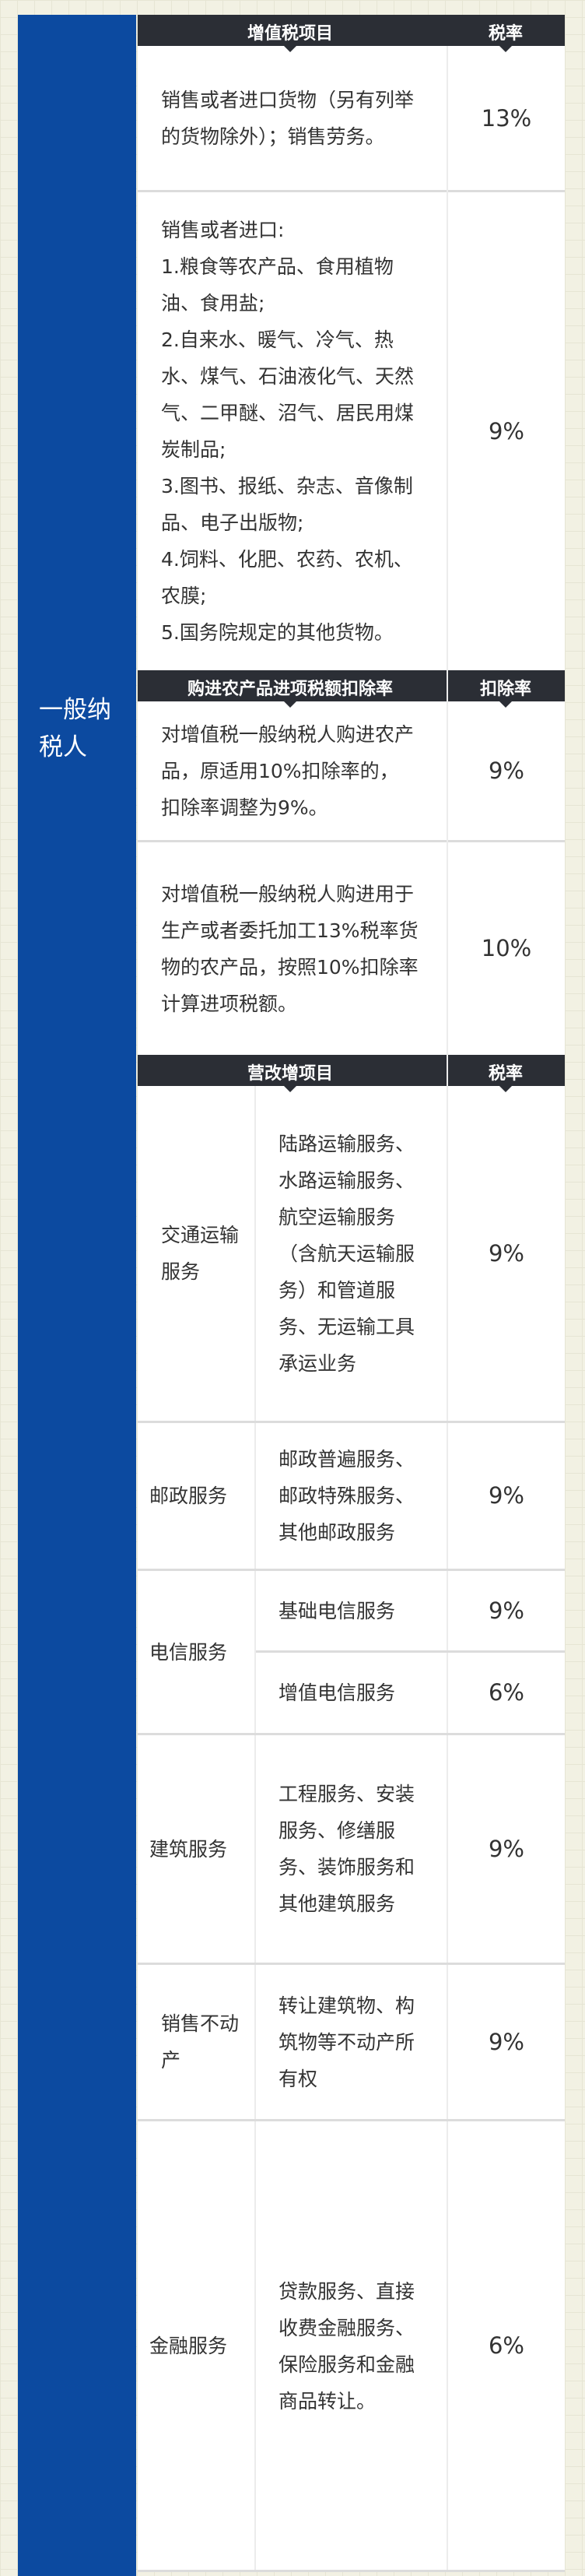 The height and width of the screenshot is (2576, 585). Describe the element at coordinates (337, 1610) in the screenshot. I see `table-cell-item: 基础电信服务` at that location.